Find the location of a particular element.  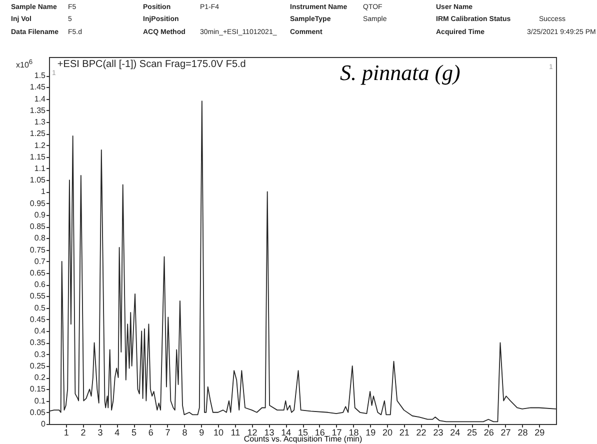

x-tick-label: 7 is located at coordinates (167, 433).